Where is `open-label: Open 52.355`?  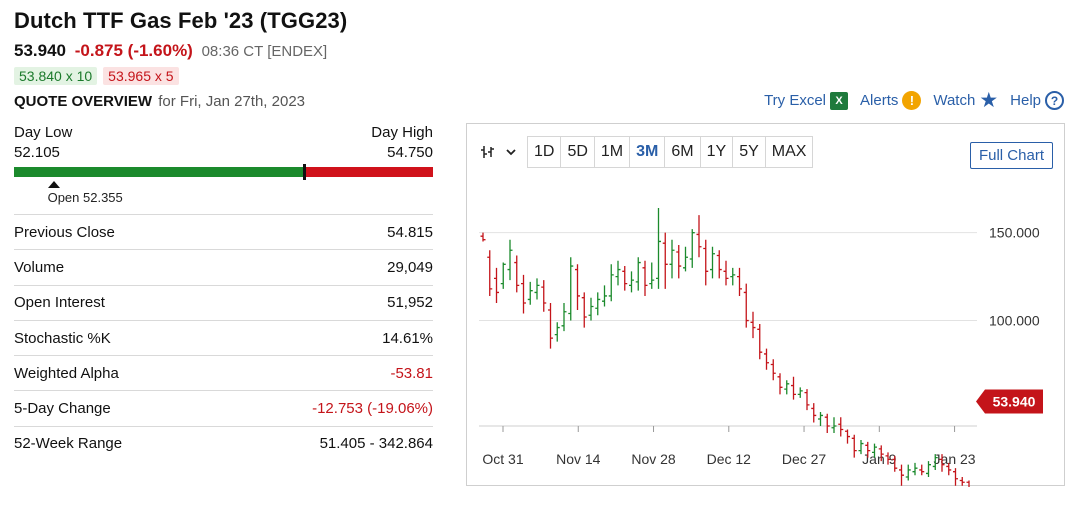
open-label: Open 52.355 is located at coordinates (85, 197).